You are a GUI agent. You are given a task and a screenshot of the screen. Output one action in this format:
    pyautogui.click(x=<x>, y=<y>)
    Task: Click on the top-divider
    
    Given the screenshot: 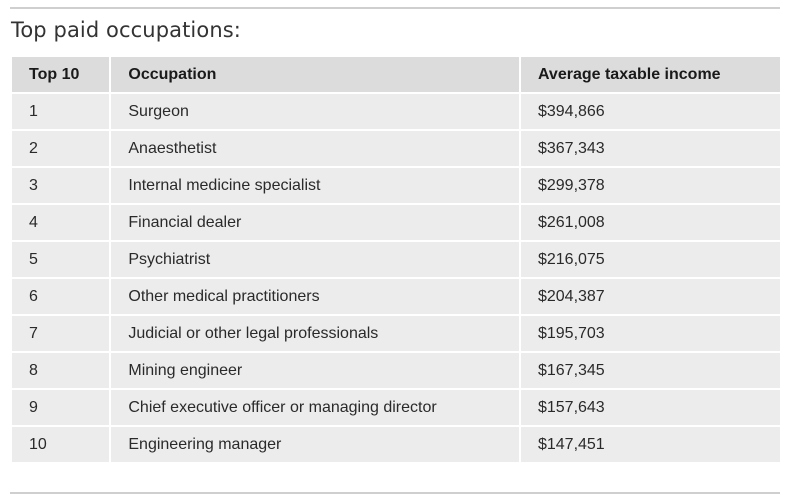 What is the action you would take?
    pyautogui.click(x=395, y=8)
    